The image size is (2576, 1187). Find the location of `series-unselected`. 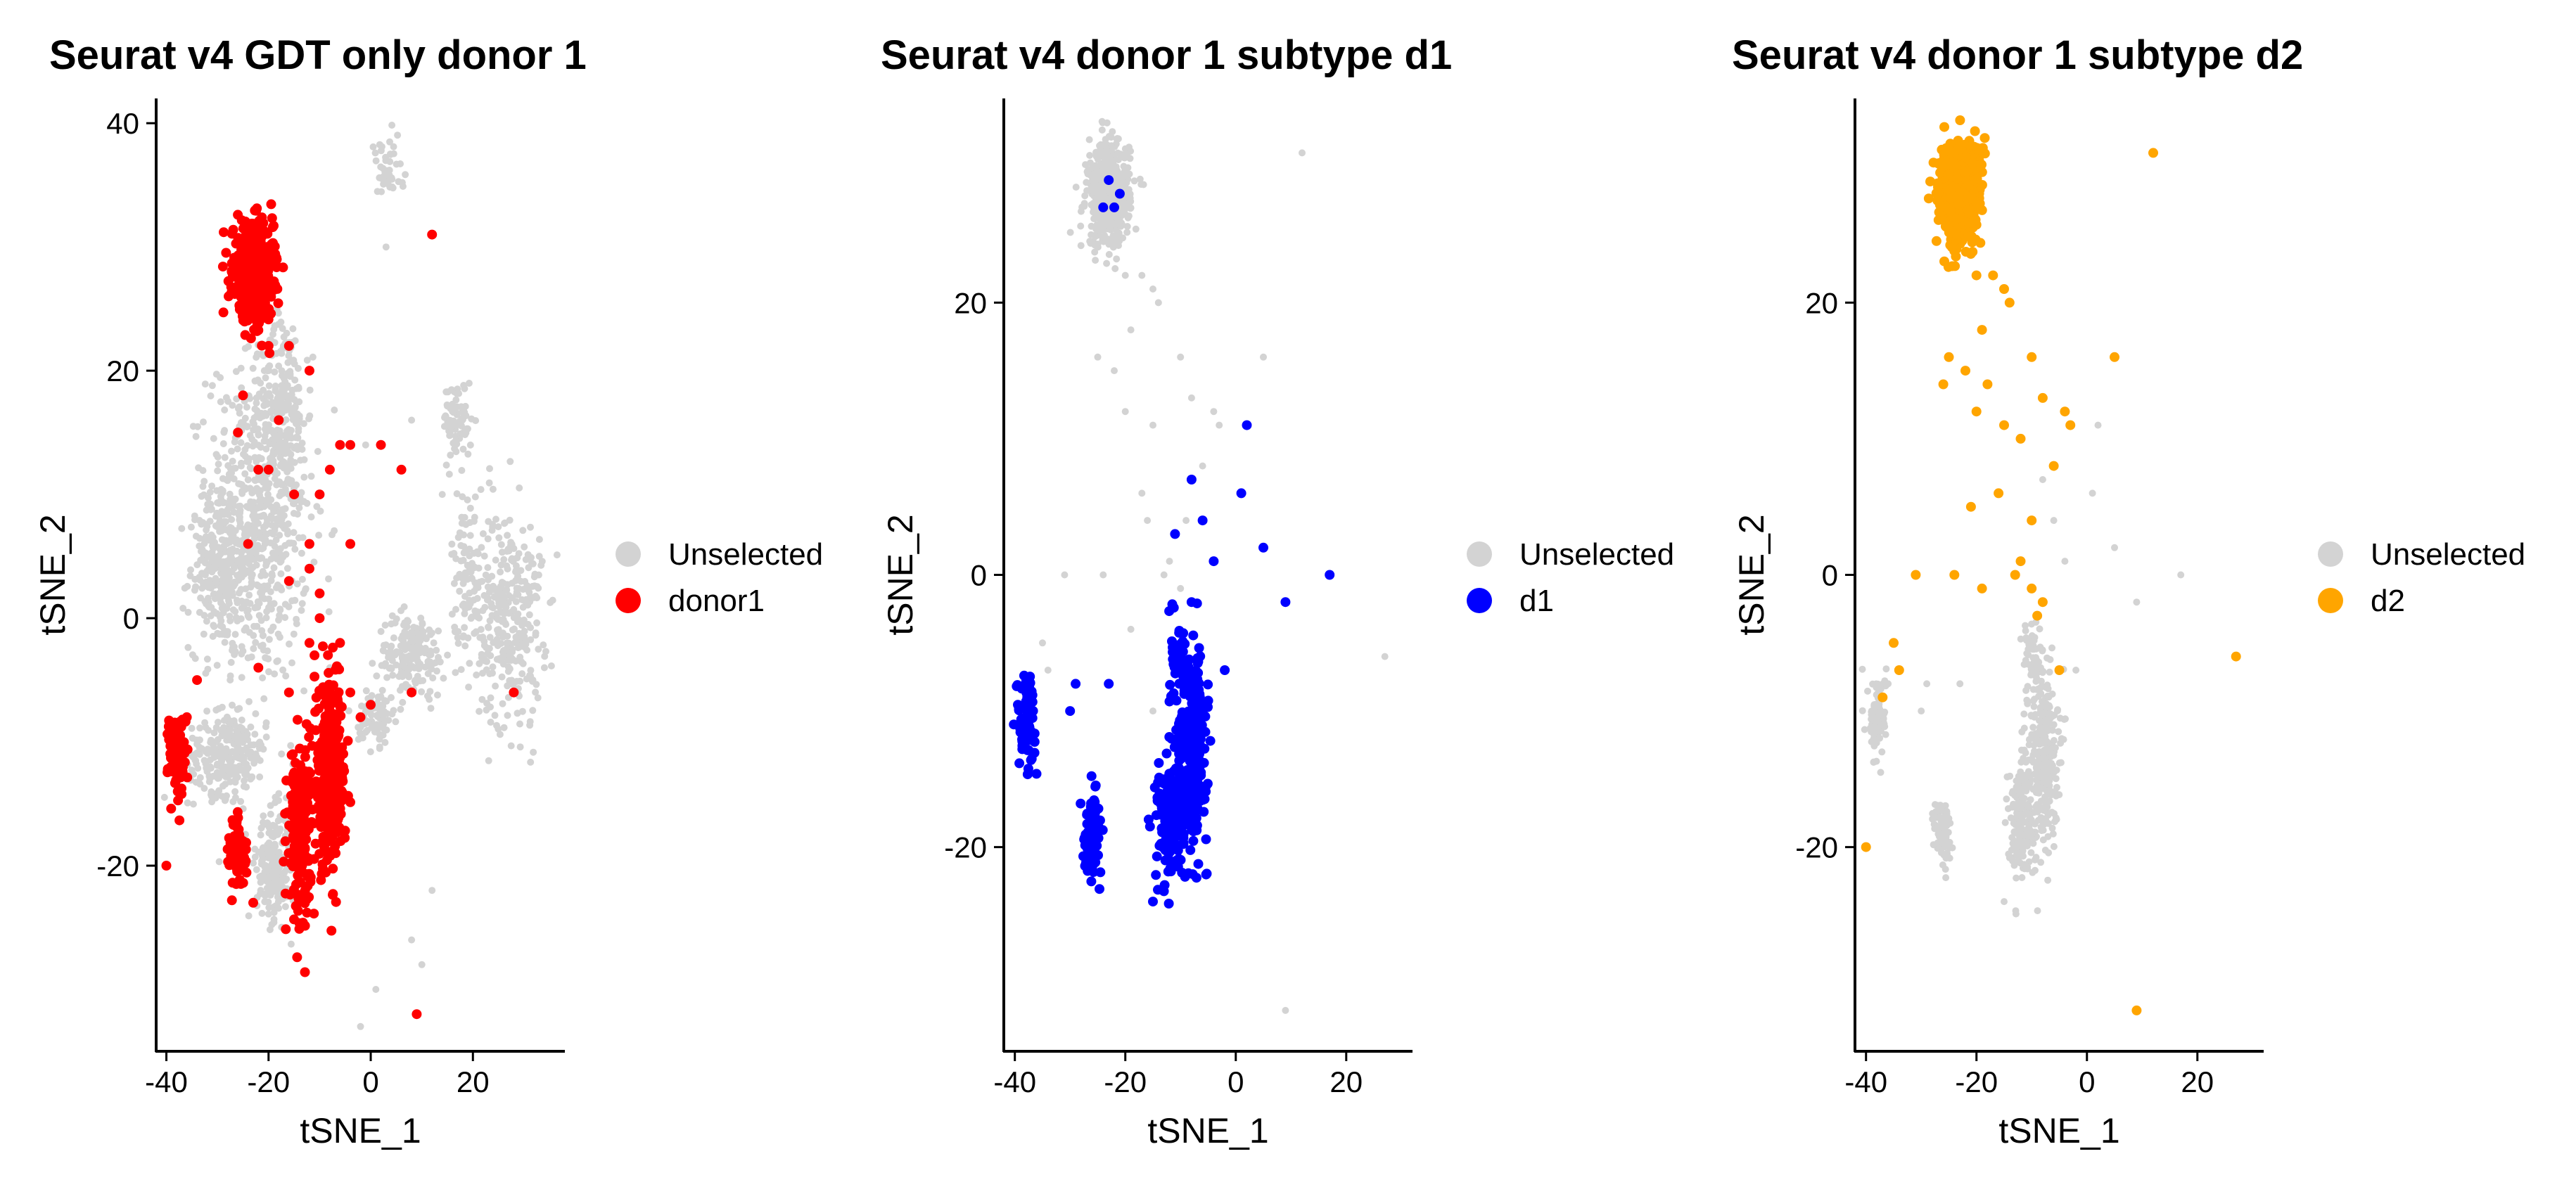

series-unselected is located at coordinates (360, 576).